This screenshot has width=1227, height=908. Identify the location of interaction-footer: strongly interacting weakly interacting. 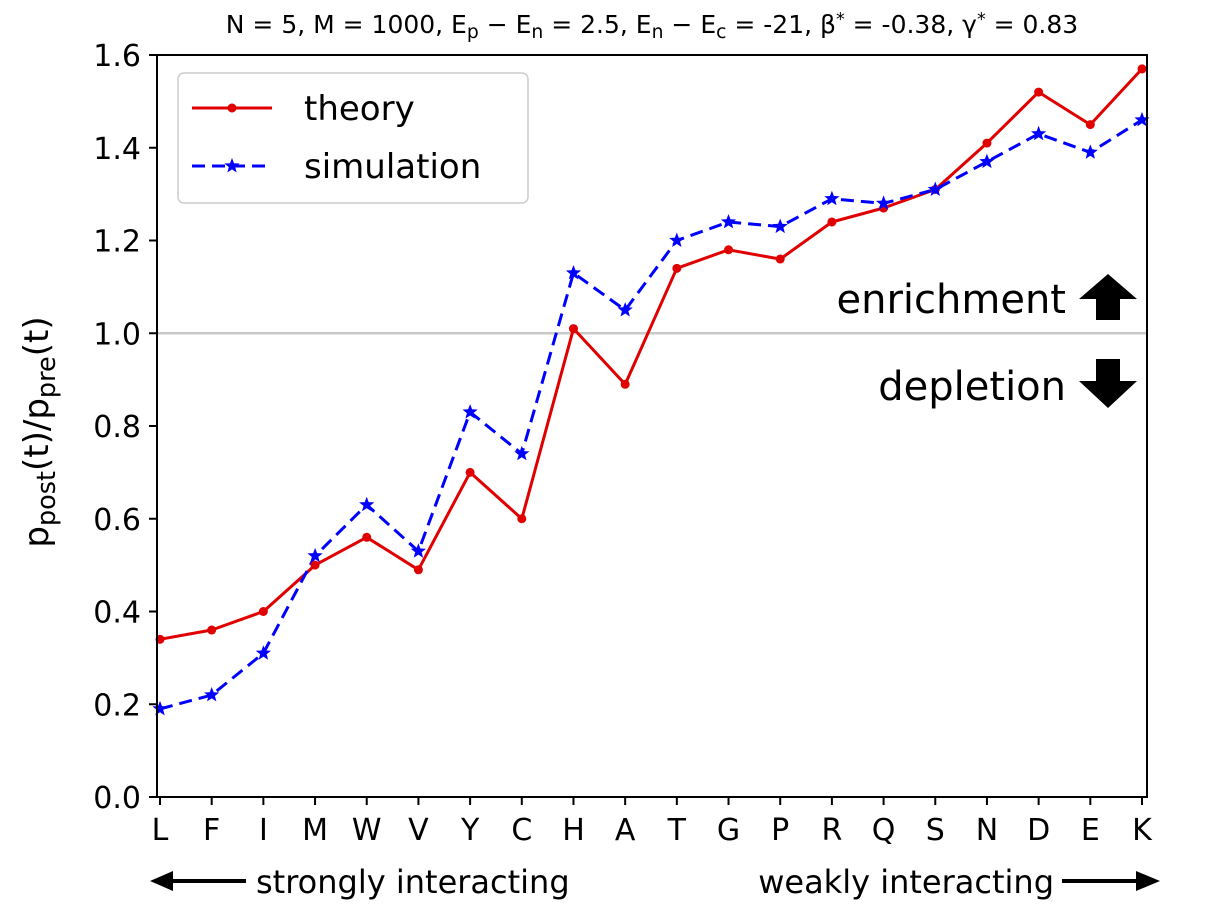
(655, 882).